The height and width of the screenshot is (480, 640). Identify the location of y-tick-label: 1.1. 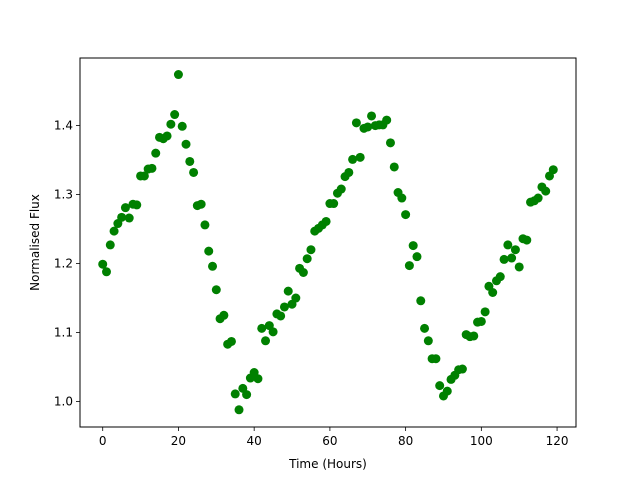
(63, 333).